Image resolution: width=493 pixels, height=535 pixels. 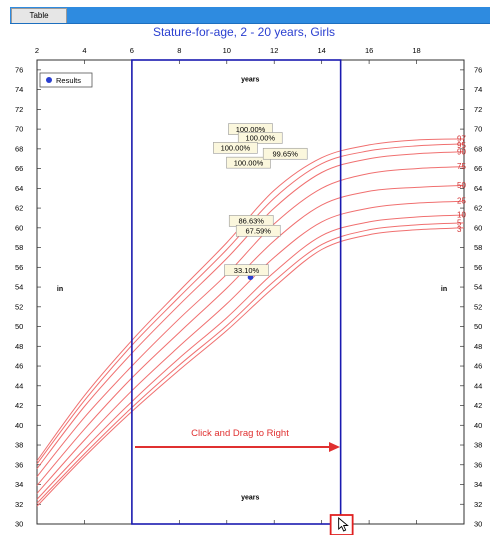 What do you see at coordinates (19, 267) in the screenshot?
I see `y-tick-label-left: 56` at bounding box center [19, 267].